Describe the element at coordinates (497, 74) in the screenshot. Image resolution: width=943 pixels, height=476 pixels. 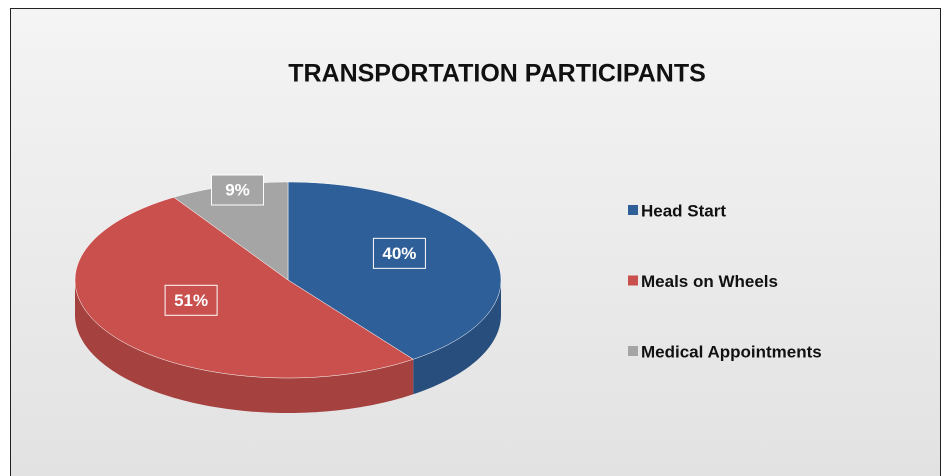
I see `chart-title: TRANSPORTATION PARTICIPANTS` at that location.